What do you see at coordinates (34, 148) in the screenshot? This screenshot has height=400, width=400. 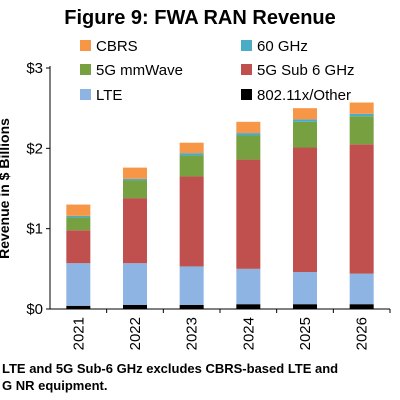 I see `y-tick-label: $2` at bounding box center [34, 148].